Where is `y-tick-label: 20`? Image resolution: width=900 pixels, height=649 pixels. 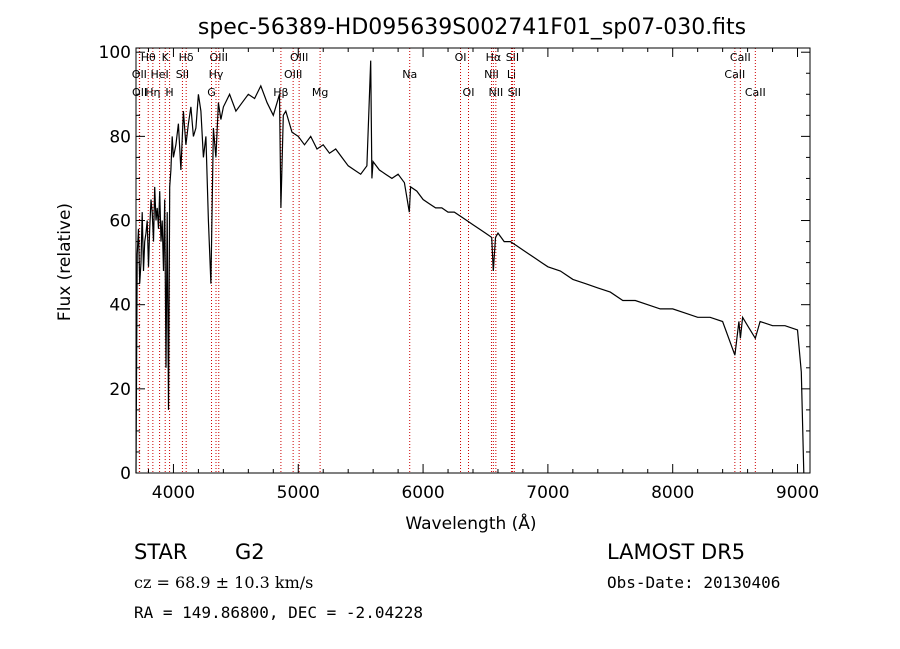
y-tick-label: 20 is located at coordinates (120, 390).